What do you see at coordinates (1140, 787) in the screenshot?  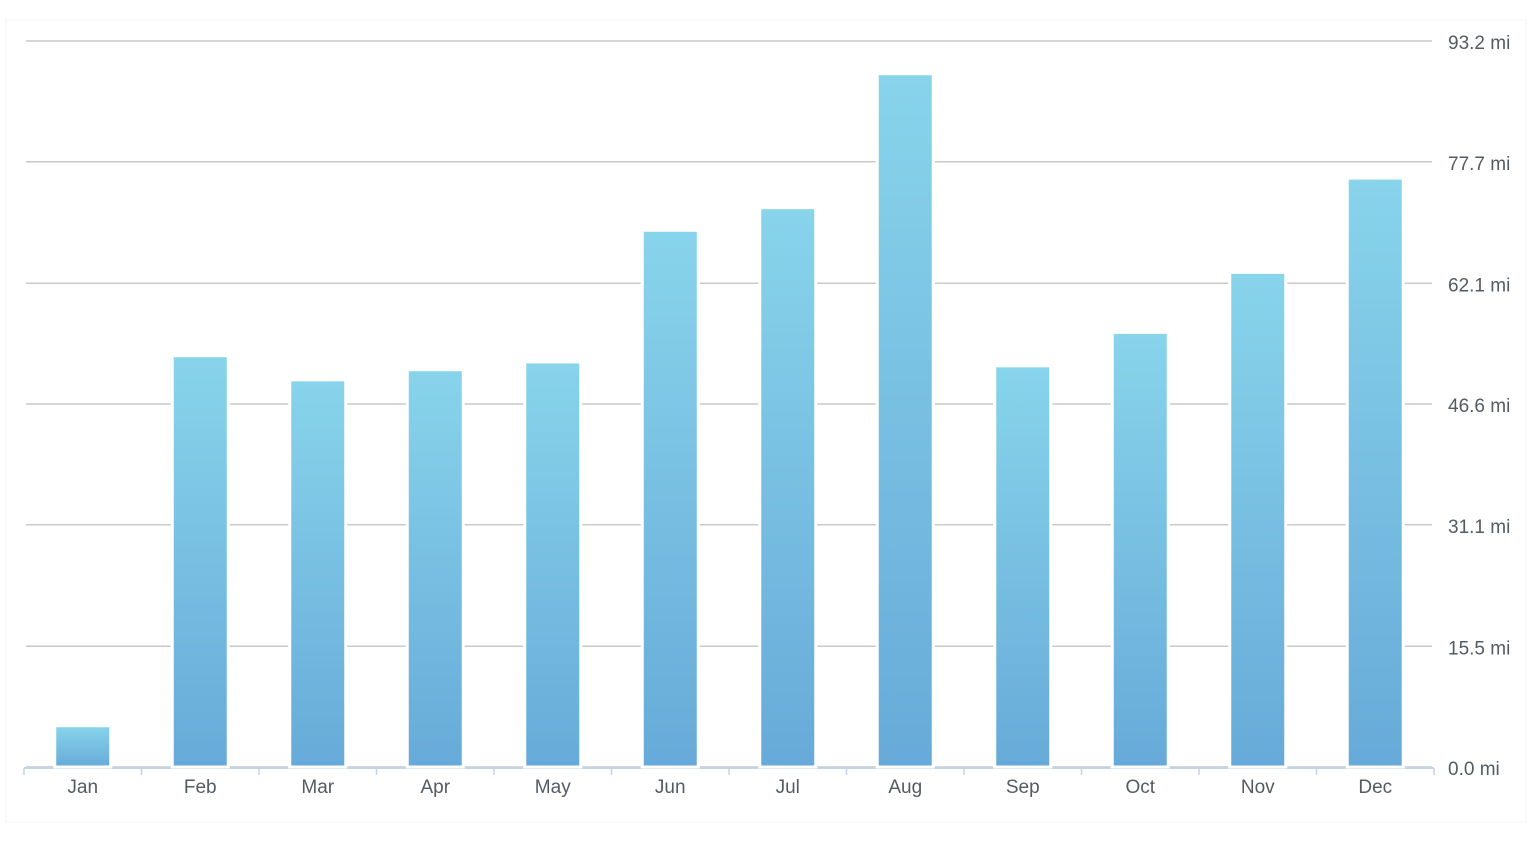 I see `x-tick-label: Oct` at bounding box center [1140, 787].